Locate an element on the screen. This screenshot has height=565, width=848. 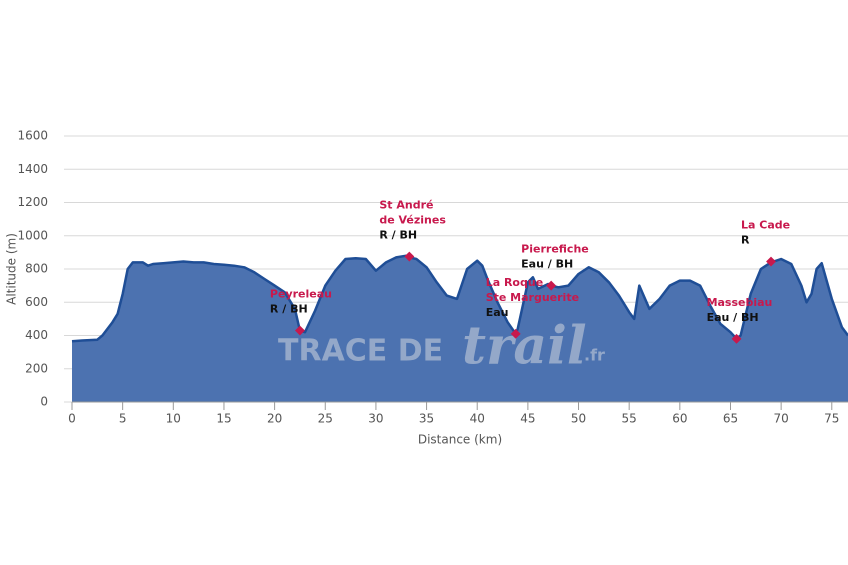
waypoint-name: Ste Marguerite is located at coordinates (532, 297).